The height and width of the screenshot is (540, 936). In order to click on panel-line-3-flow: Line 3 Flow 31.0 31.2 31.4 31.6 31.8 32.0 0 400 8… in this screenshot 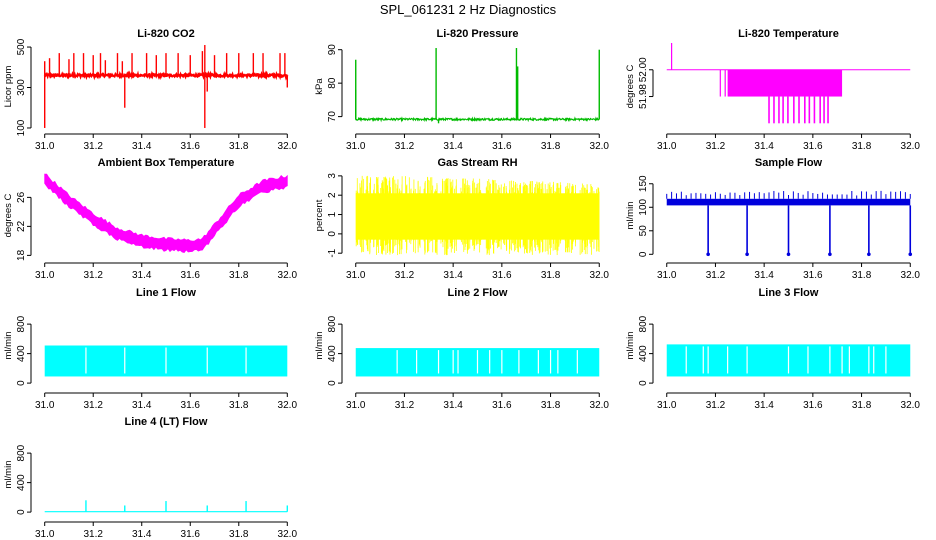, I will do `click(772, 349)`.